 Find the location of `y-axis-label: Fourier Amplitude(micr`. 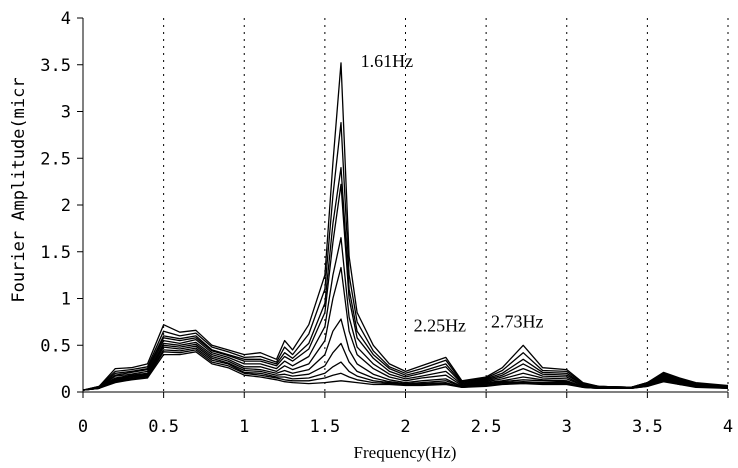

y-axis-label: Fourier Amplitude(micr is located at coordinates (19, 189).